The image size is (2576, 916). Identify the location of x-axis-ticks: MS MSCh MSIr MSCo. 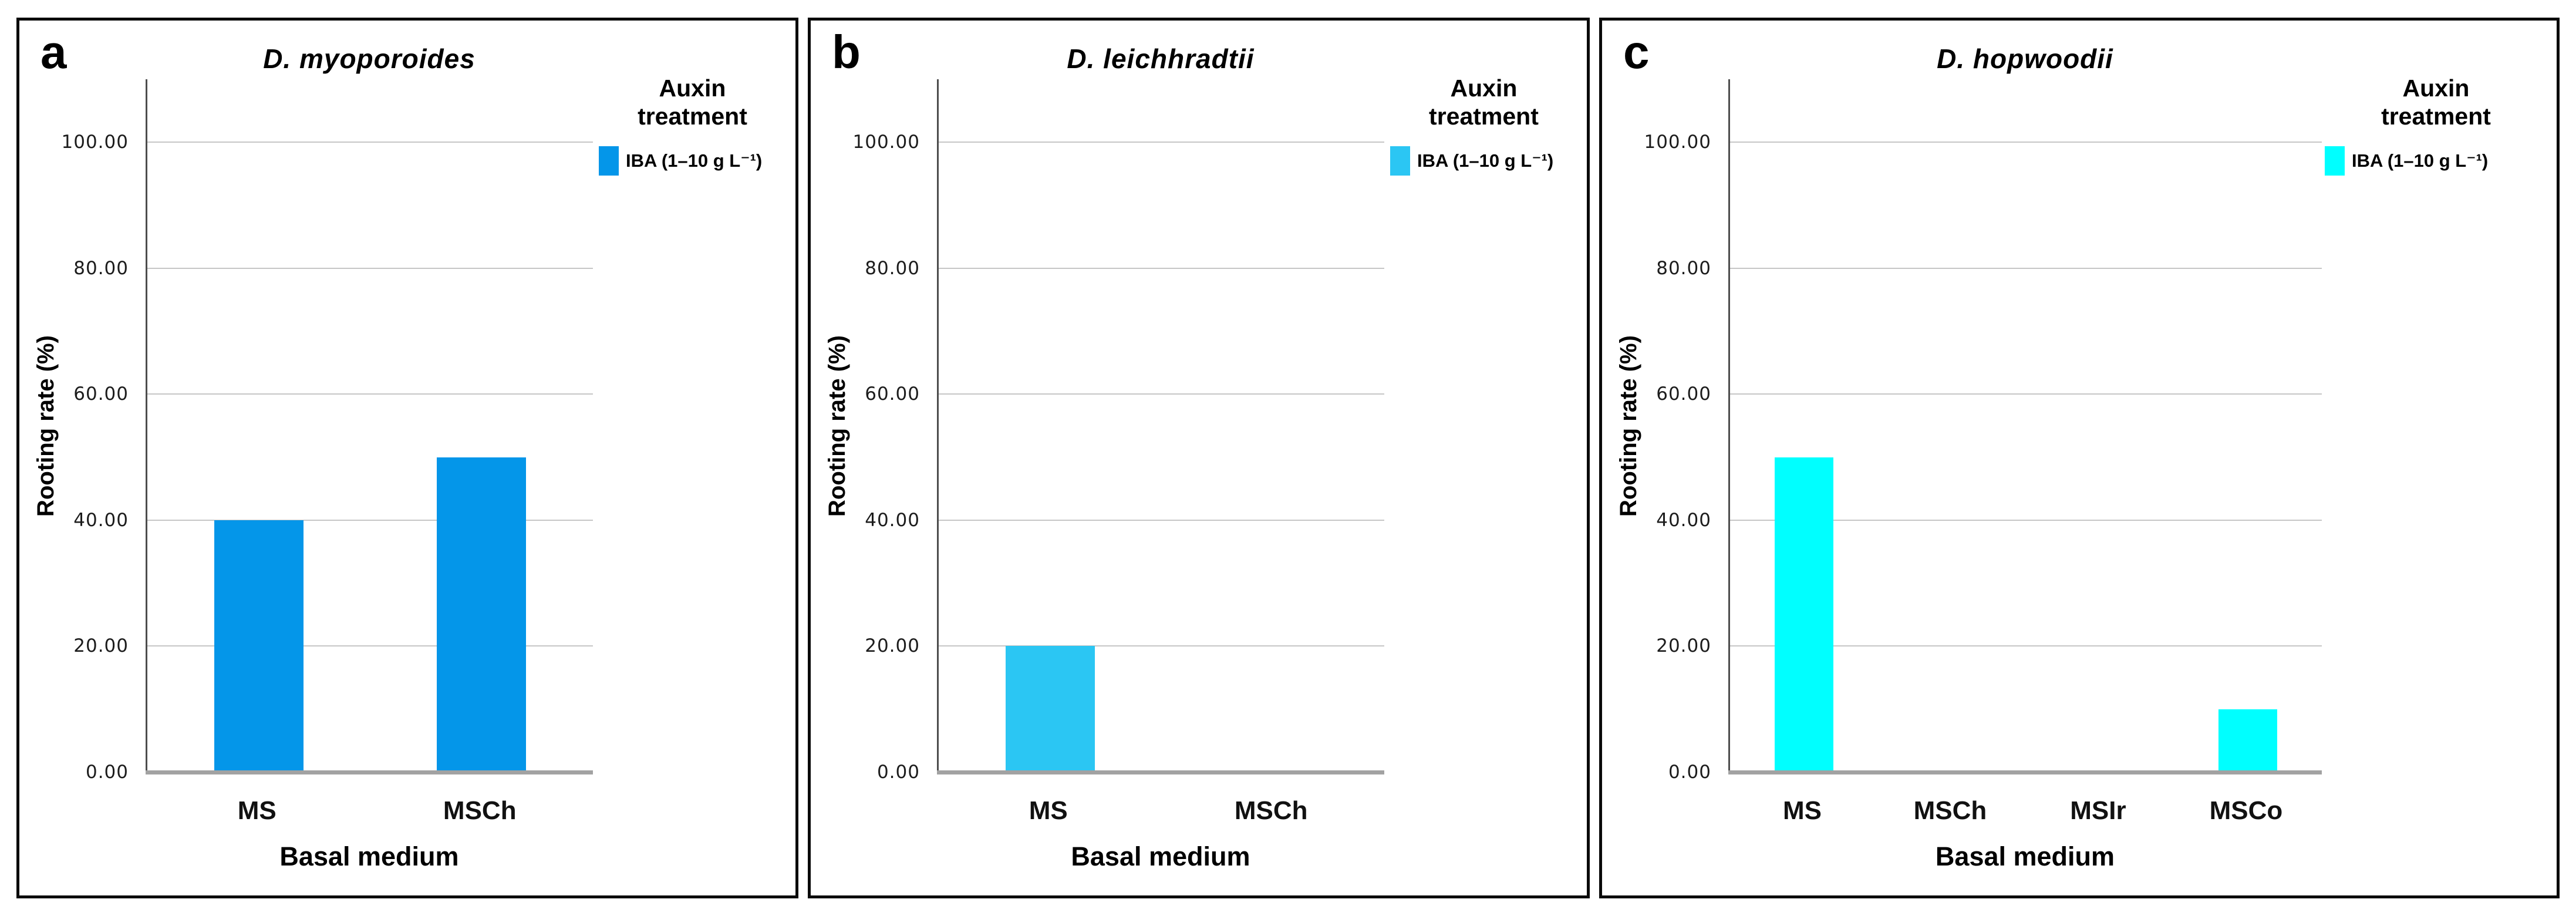
(2025, 805).